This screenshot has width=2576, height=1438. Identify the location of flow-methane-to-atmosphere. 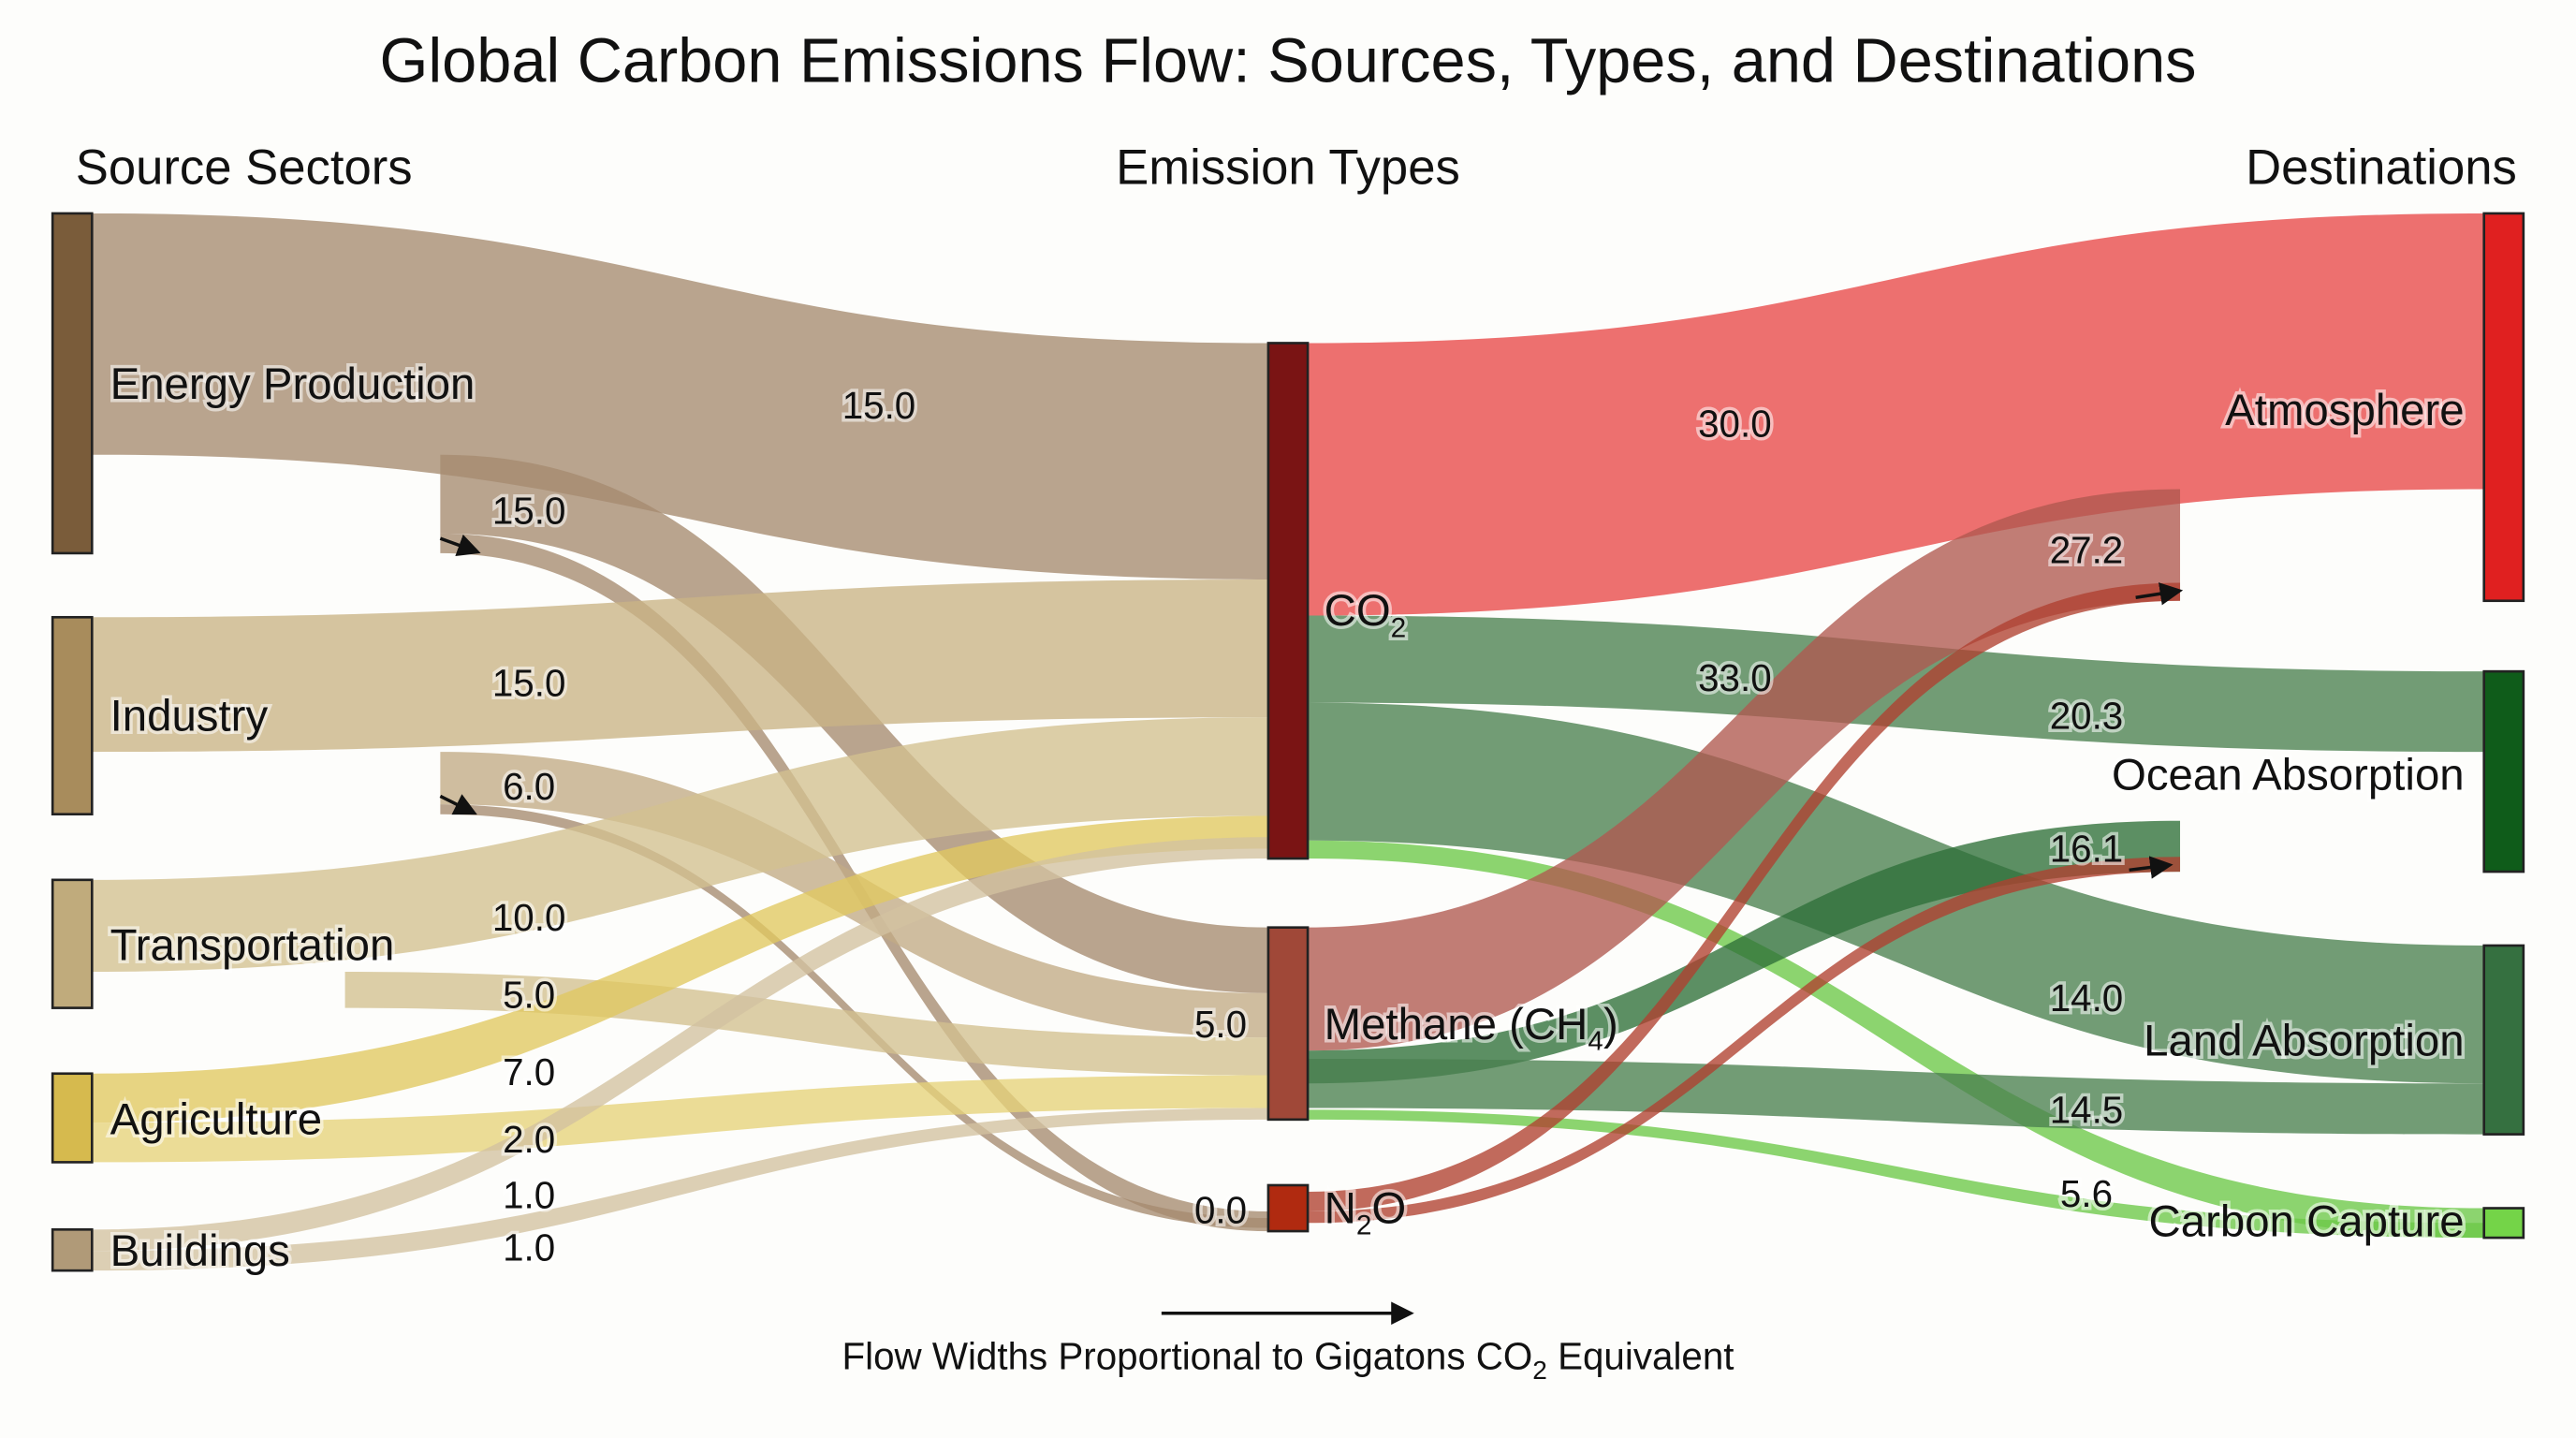
(1744, 770).